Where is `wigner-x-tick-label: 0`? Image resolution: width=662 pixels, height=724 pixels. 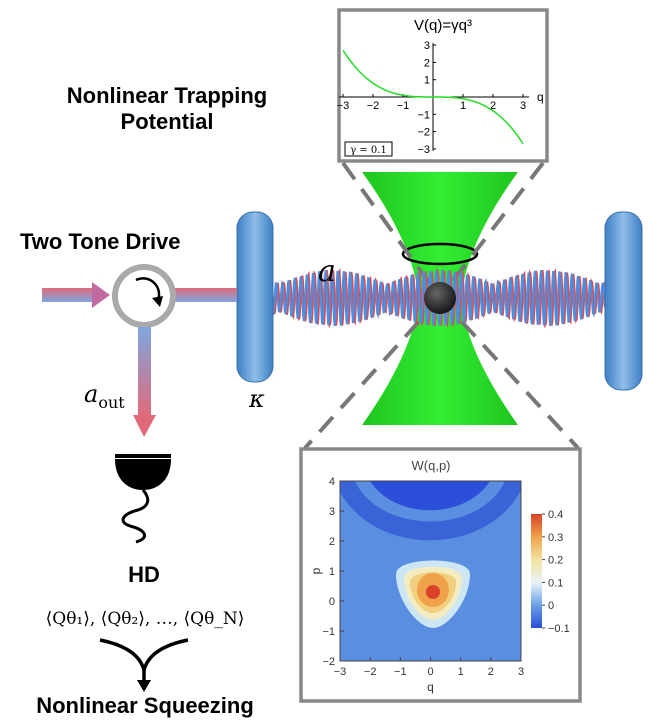 wigner-x-tick-label: 0 is located at coordinates (430, 672).